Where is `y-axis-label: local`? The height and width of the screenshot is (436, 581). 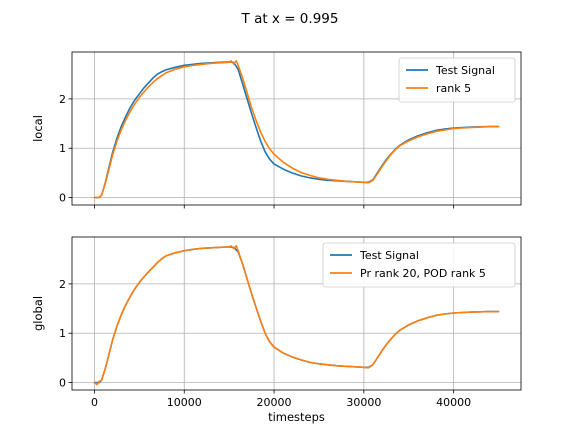 y-axis-label: local is located at coordinates (38, 128).